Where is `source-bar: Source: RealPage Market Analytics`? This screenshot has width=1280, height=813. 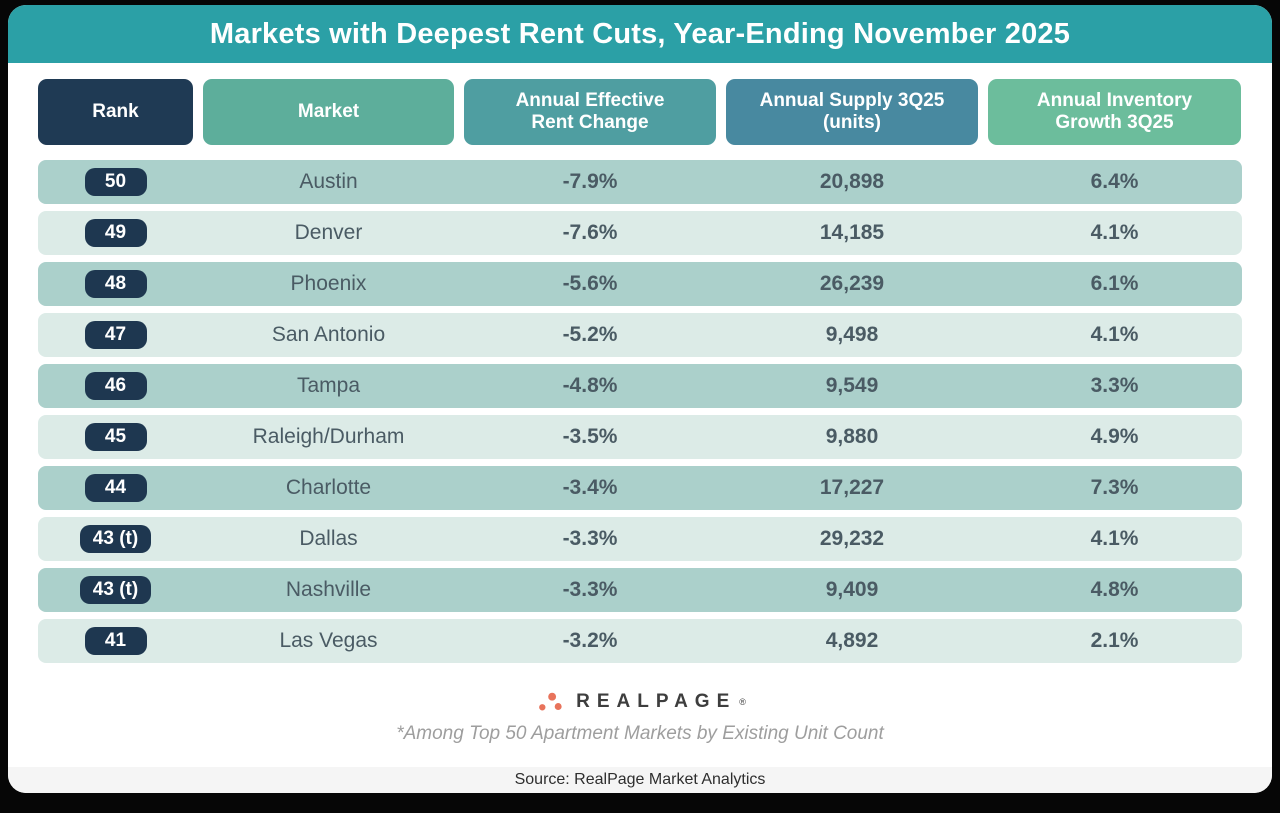 source-bar: Source: RealPage Market Analytics is located at coordinates (640, 780).